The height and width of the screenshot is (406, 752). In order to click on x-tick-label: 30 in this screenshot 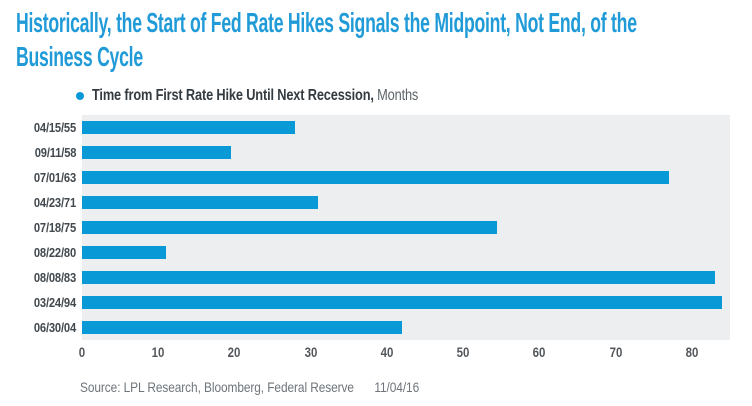, I will do `click(311, 352)`.